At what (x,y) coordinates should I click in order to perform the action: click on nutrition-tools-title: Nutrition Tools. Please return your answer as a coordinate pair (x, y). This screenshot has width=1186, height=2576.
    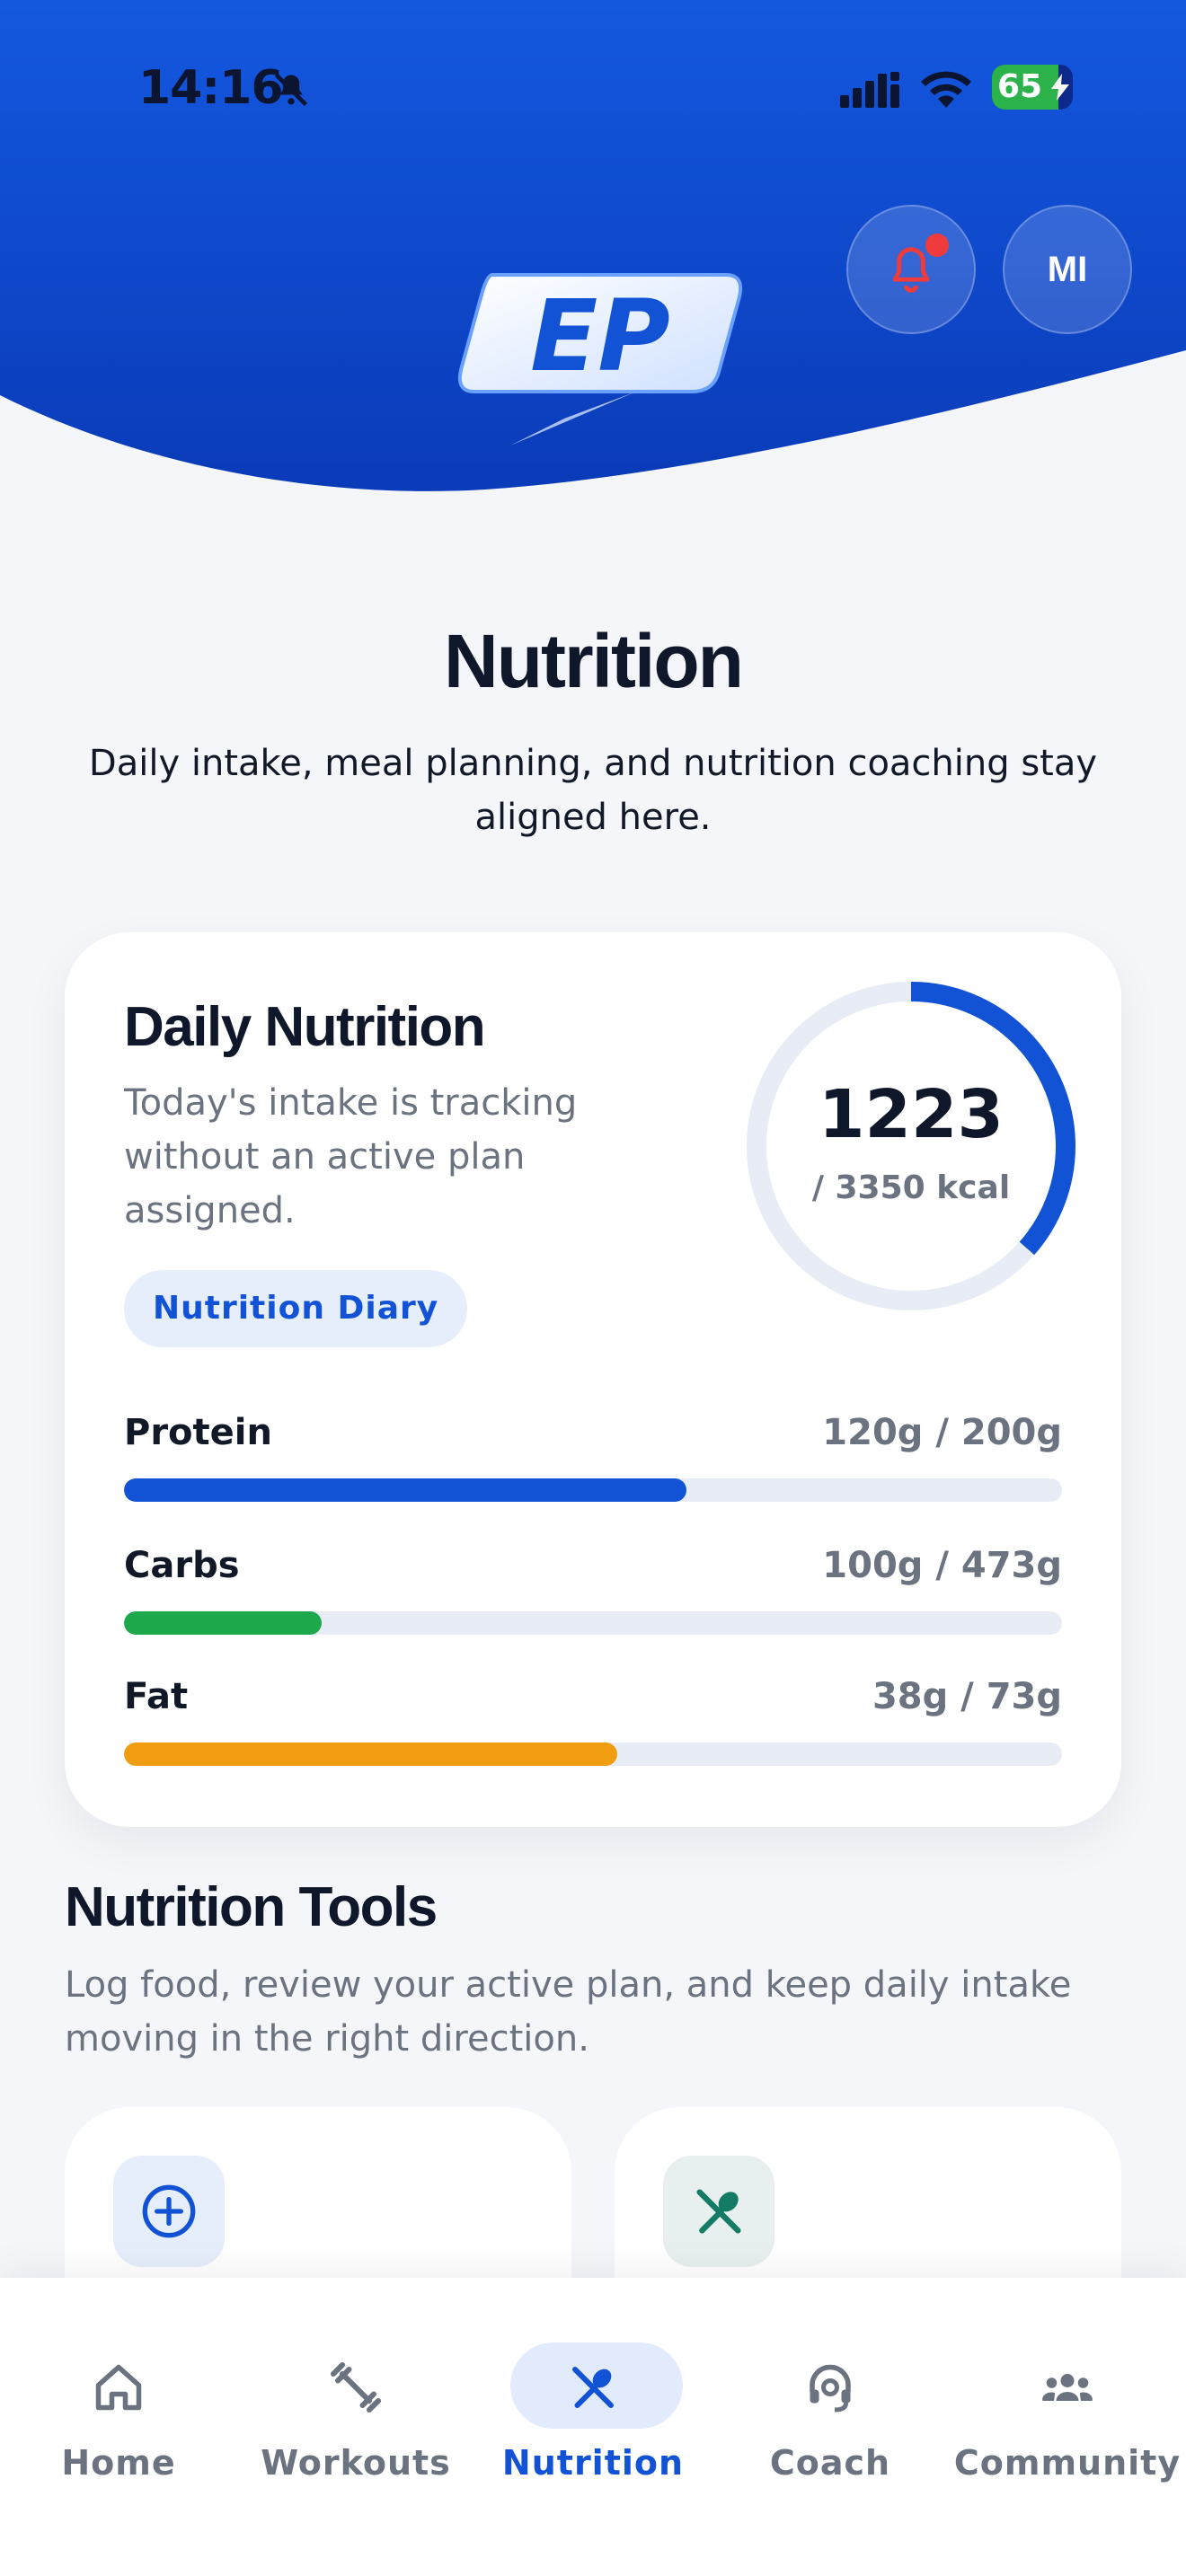
    Looking at the image, I should click on (251, 1907).